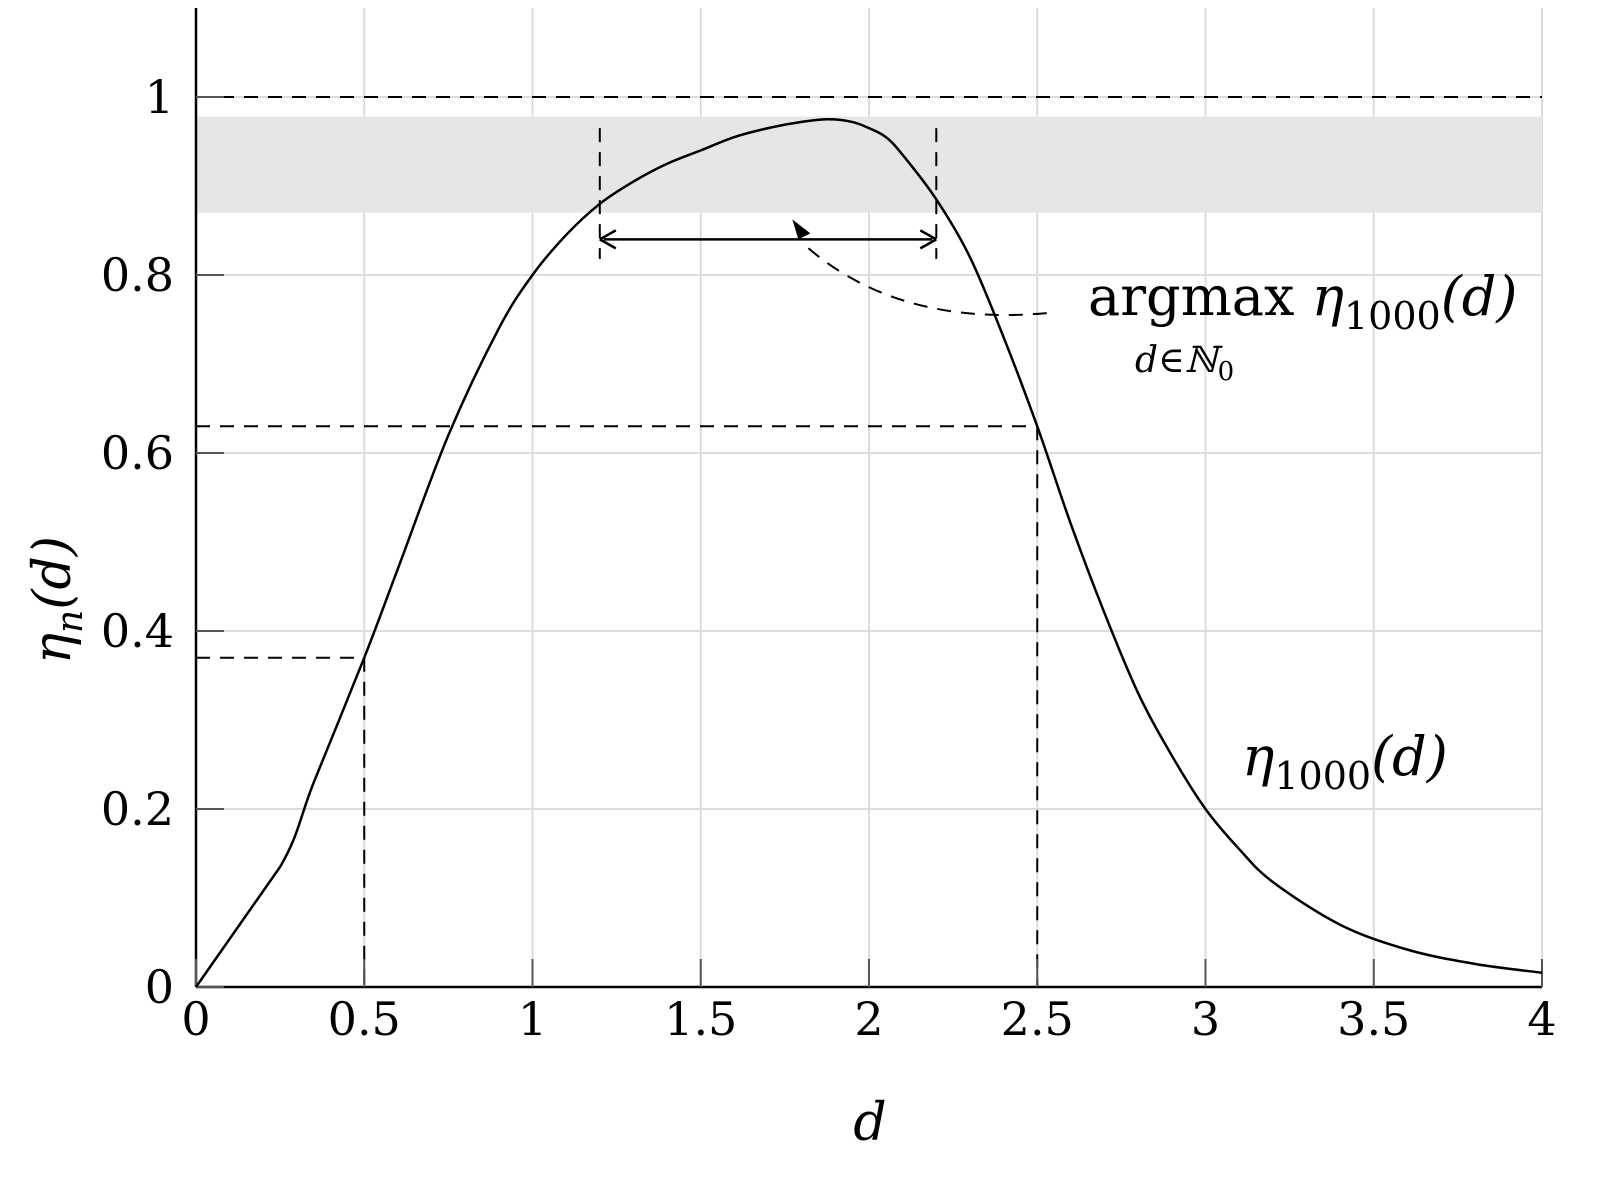 The height and width of the screenshot is (1190, 1610). What do you see at coordinates (1541, 1019) in the screenshot?
I see `x-tick-label: 4` at bounding box center [1541, 1019].